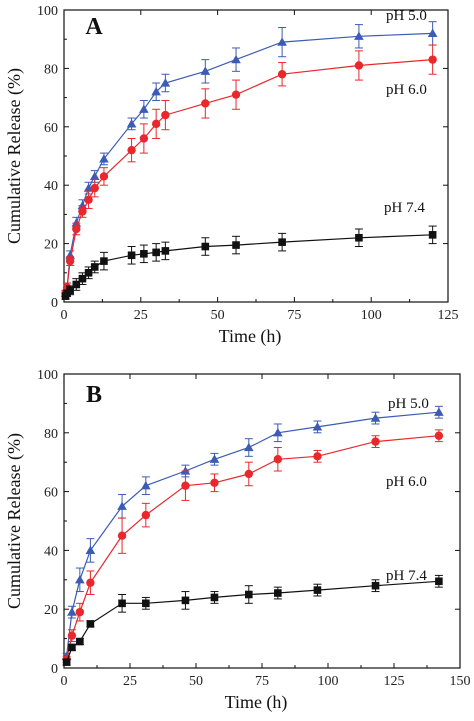  Describe the element at coordinates (94, 395) in the screenshot. I see `panel-label: B` at that location.